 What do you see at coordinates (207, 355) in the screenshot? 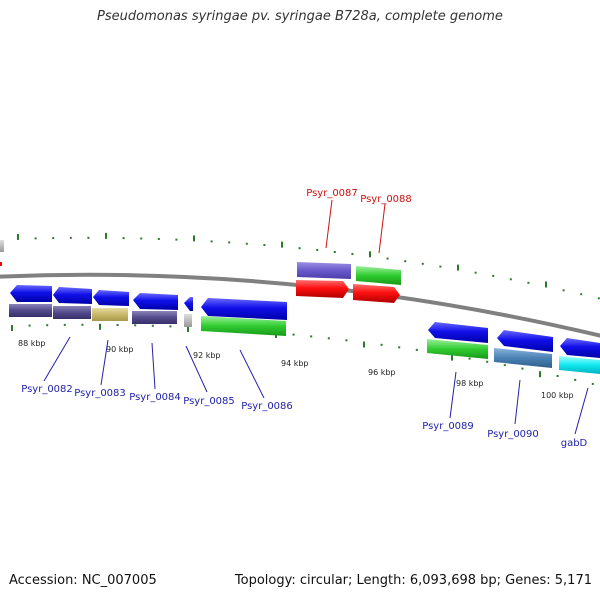
I see `kbp-label: 92 kbp` at bounding box center [207, 355].